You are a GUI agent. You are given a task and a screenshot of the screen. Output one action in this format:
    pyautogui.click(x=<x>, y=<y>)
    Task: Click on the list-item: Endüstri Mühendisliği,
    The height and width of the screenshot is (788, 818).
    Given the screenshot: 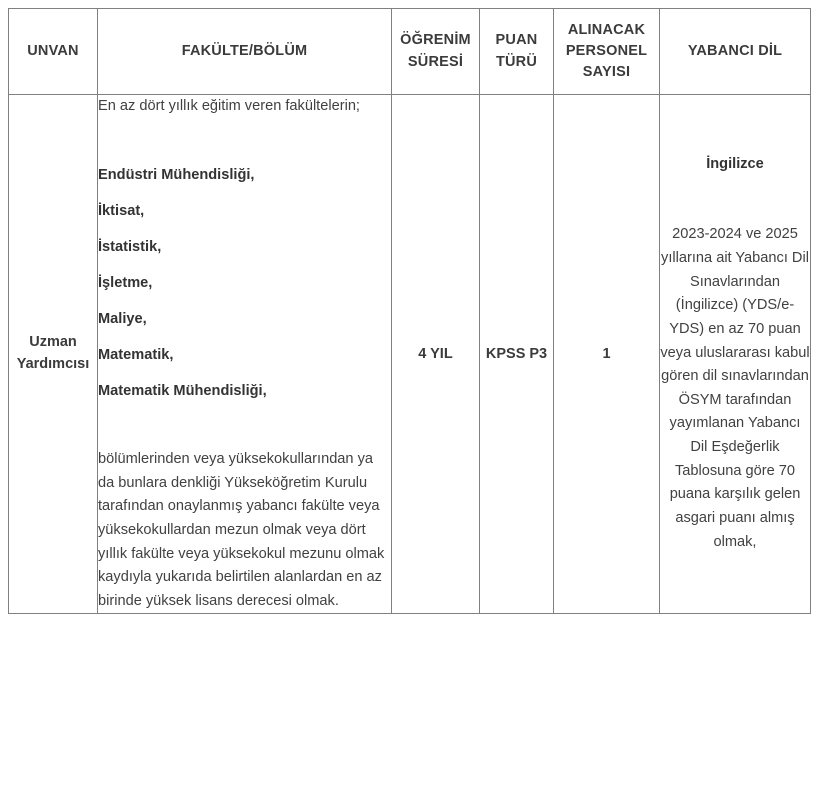 What is the action you would take?
    pyautogui.click(x=176, y=174)
    